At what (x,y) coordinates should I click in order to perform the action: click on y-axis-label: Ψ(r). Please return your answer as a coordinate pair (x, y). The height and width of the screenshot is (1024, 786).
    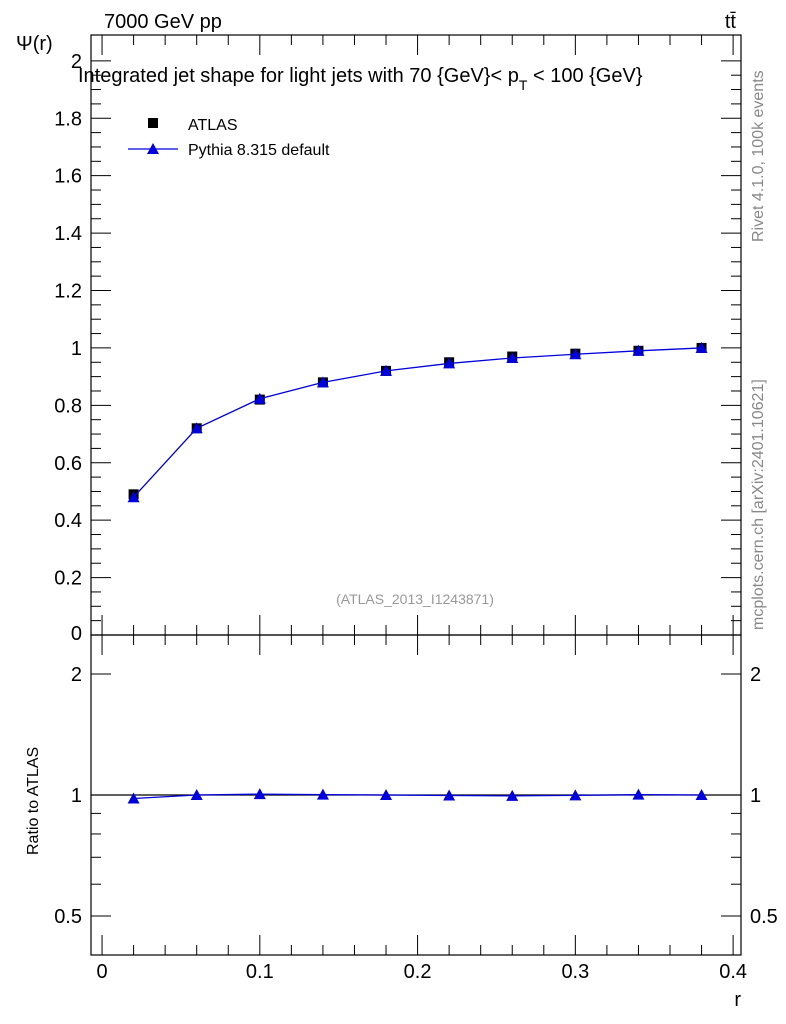
    Looking at the image, I should click on (34, 44).